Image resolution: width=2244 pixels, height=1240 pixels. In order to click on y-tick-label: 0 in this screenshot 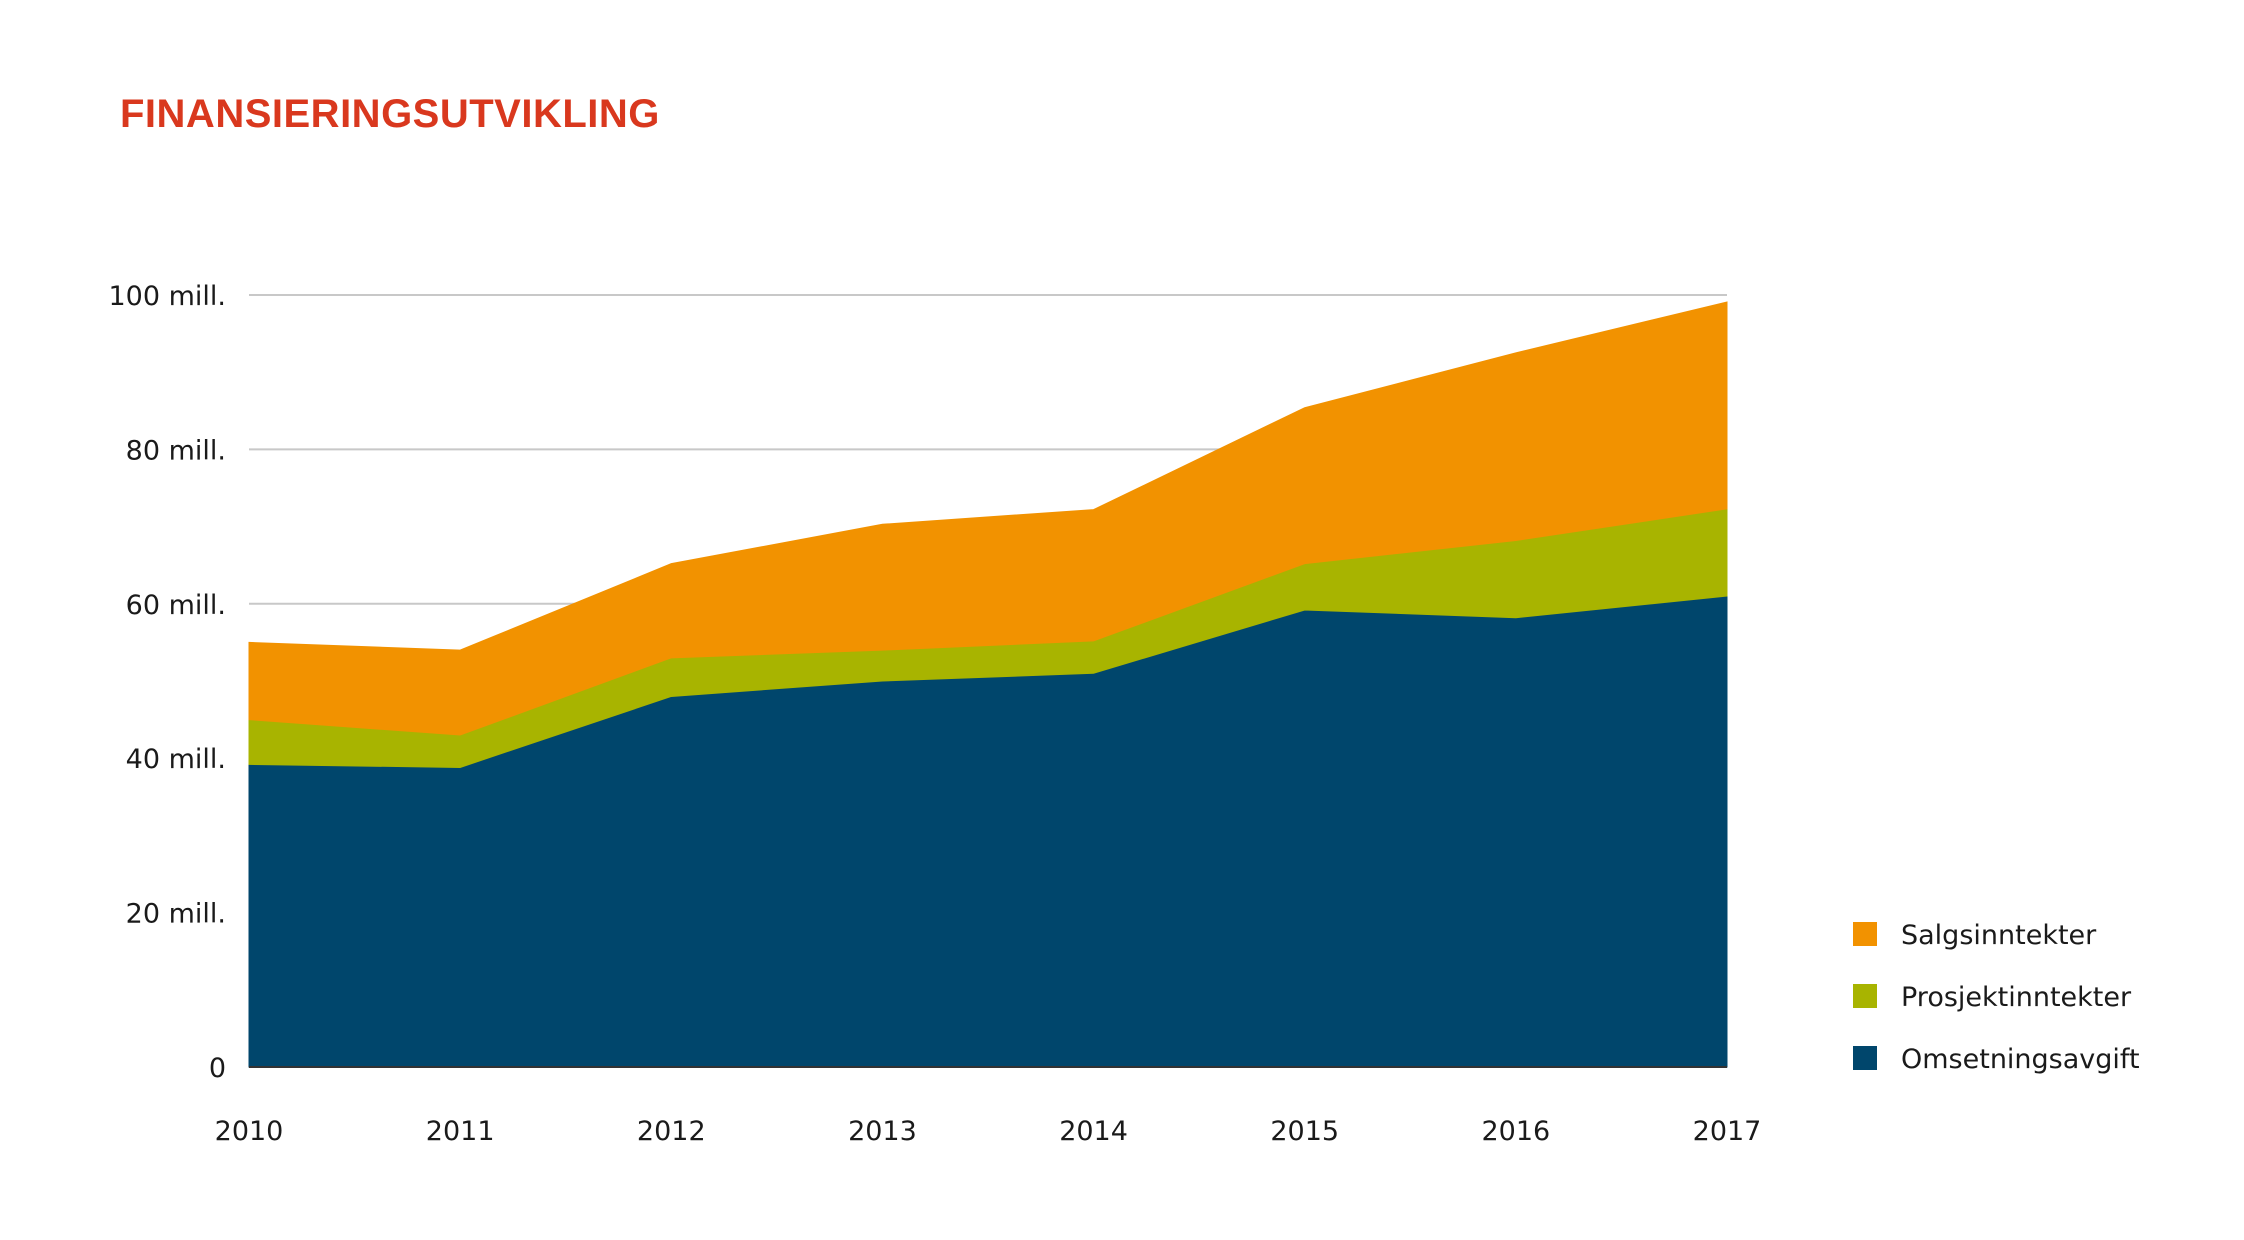, I will do `click(217, 1068)`.